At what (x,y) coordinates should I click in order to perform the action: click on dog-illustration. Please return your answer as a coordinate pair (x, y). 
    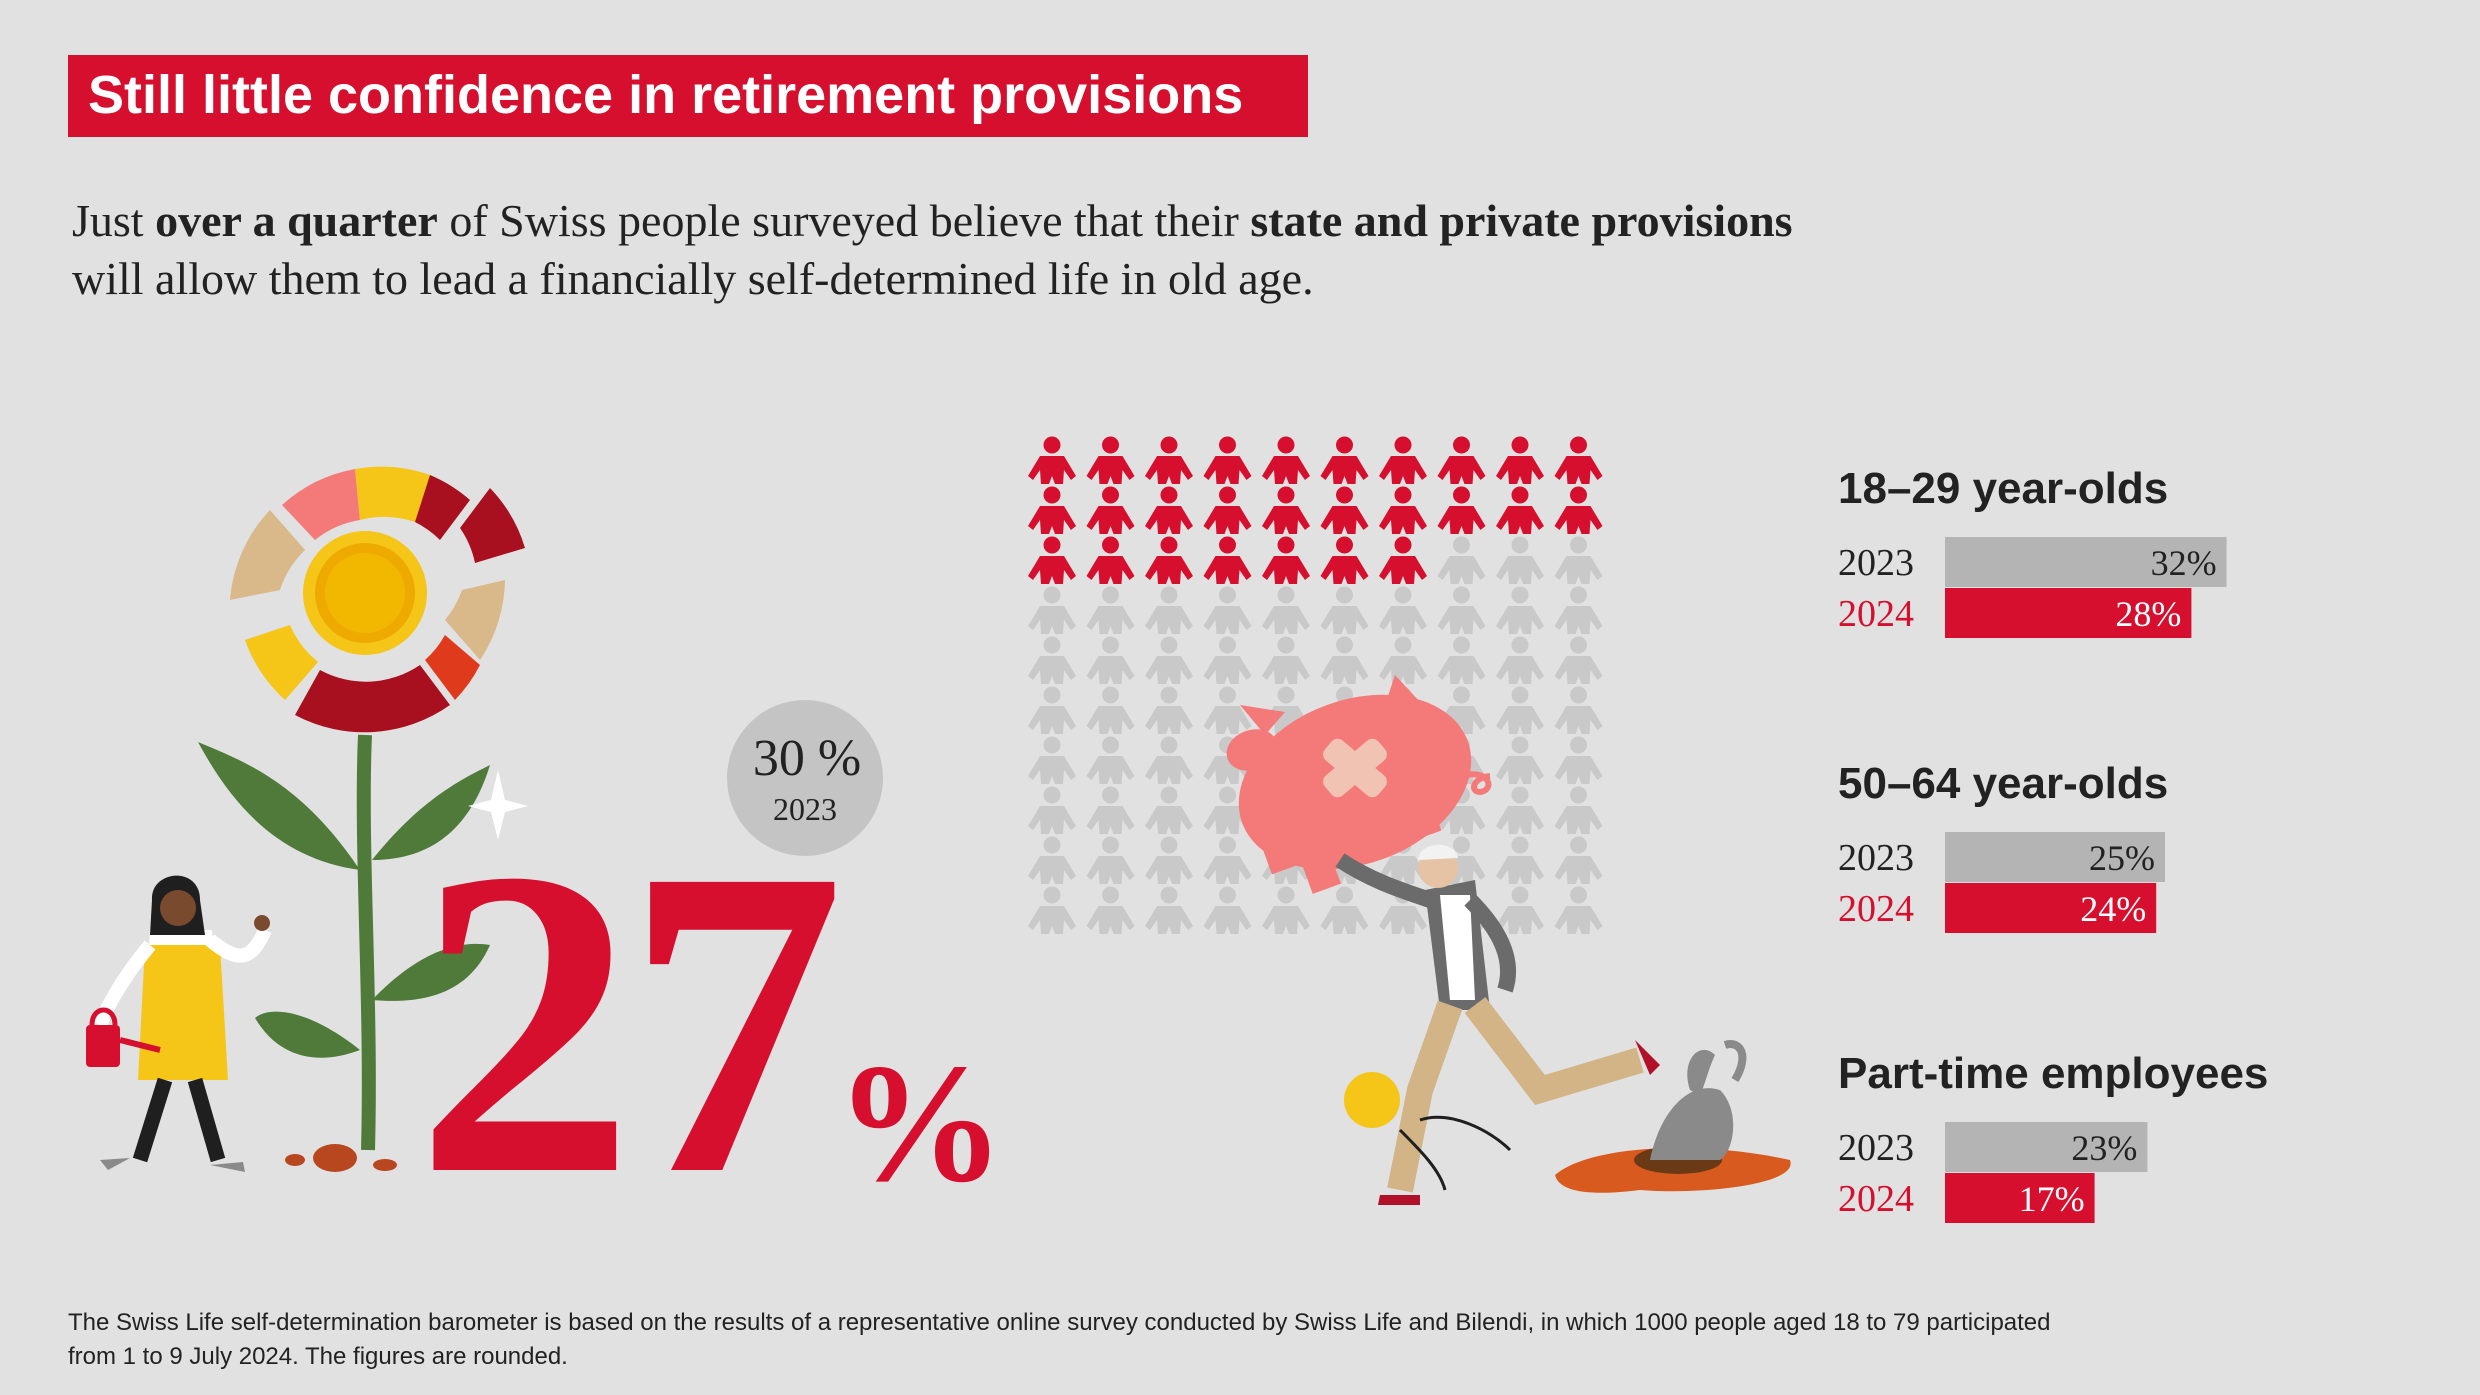
    Looking at the image, I should click on (1673, 1116).